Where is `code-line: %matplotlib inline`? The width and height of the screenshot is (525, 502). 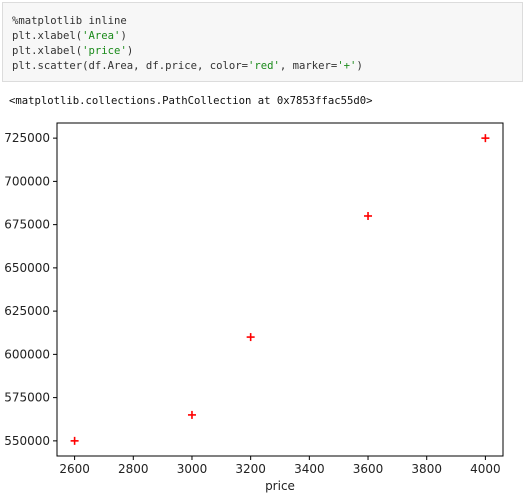 code-line: %matplotlib inline is located at coordinates (69, 21).